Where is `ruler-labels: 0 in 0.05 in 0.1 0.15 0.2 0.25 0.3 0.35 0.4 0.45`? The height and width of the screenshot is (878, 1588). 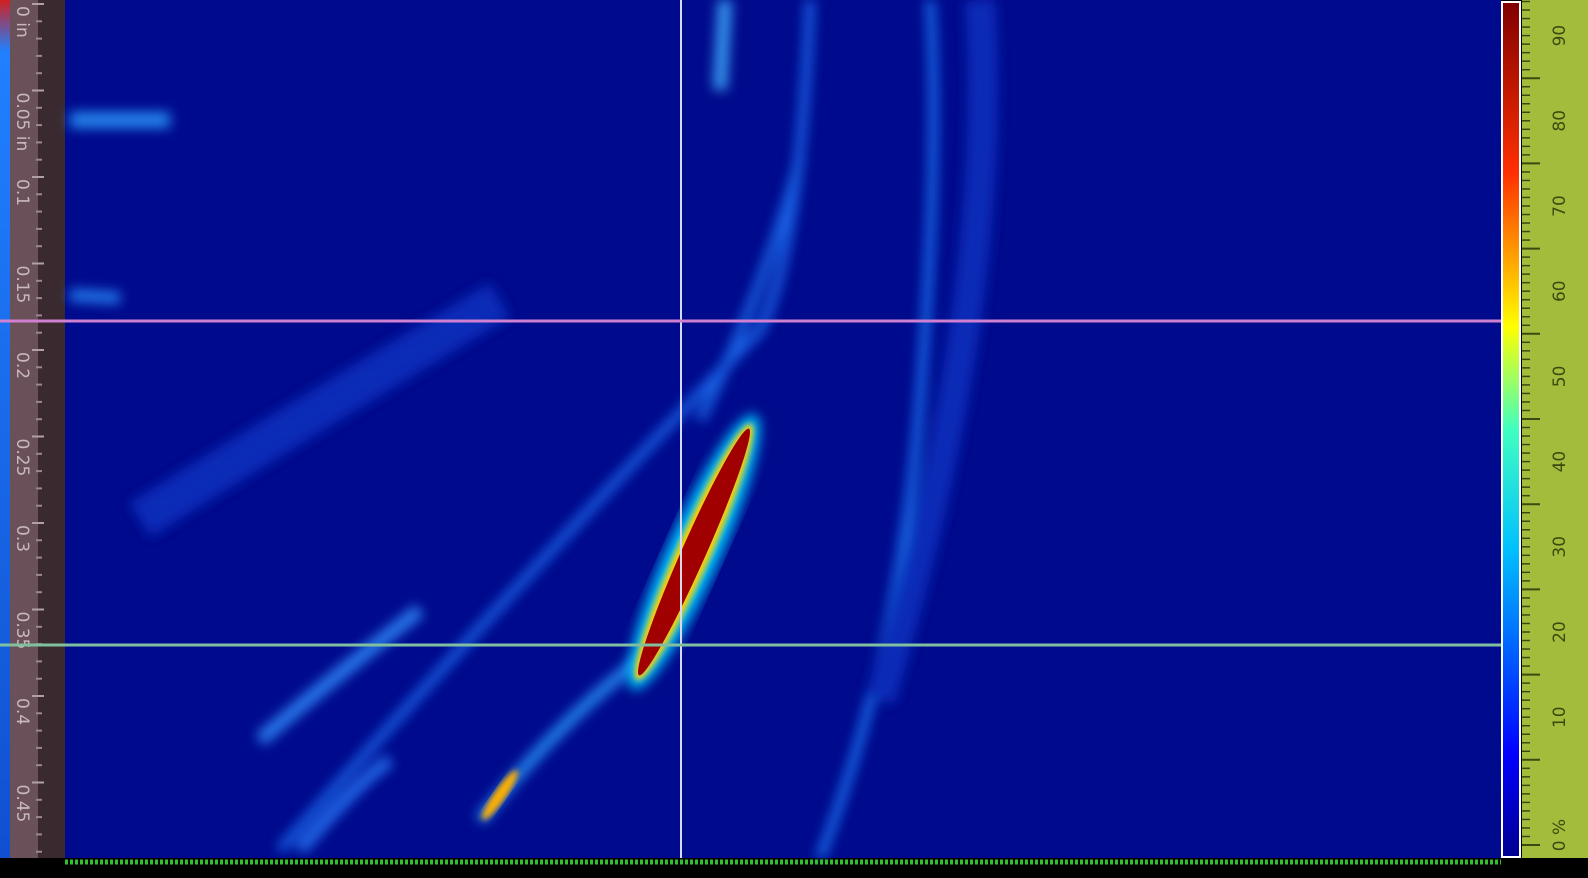 ruler-labels: 0 in 0.05 in 0.1 0.15 0.2 0.25 0.3 0.35 0.4 0.45 is located at coordinates (28, 428).